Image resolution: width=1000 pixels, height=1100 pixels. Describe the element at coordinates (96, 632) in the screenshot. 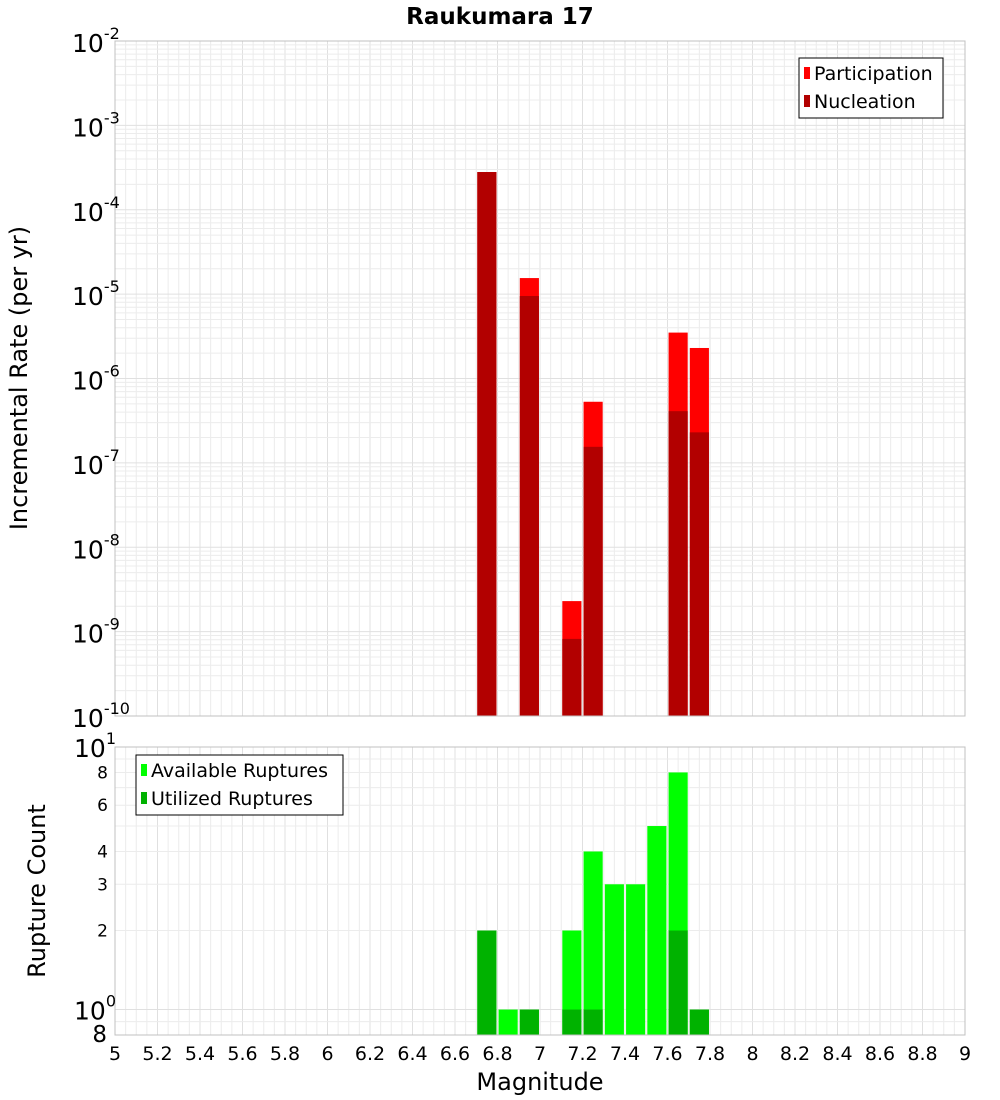

I see `top-y-tick-label: 10⁻⁹` at that location.